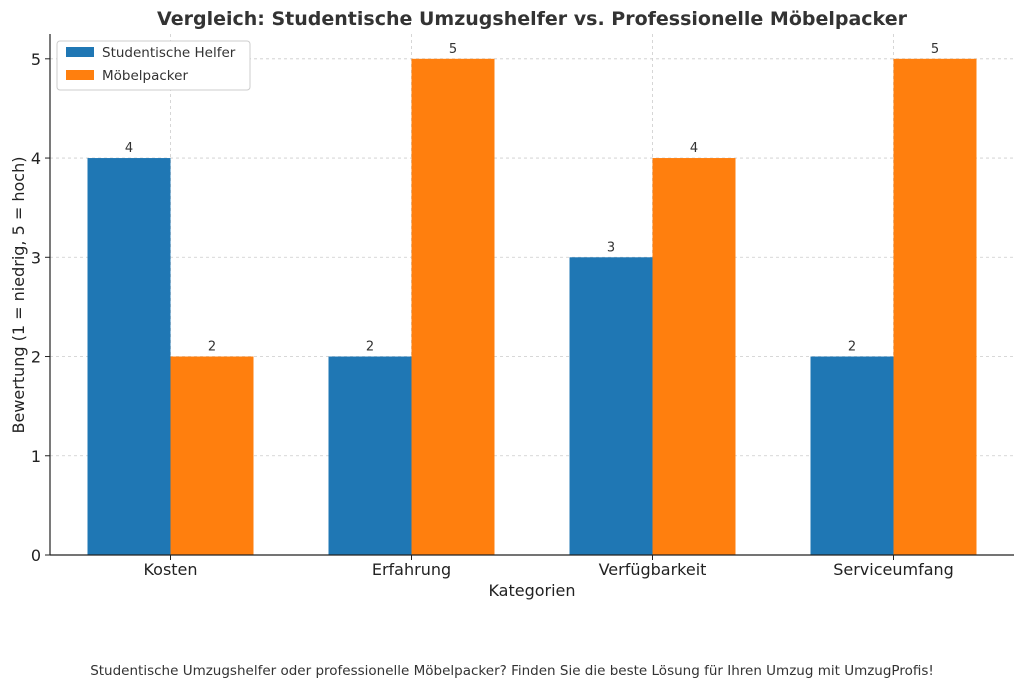 This screenshot has height=691, width=1024. Describe the element at coordinates (453, 49) in the screenshot. I see `data-label-moebelpacker-erfahrung: 5` at that location.